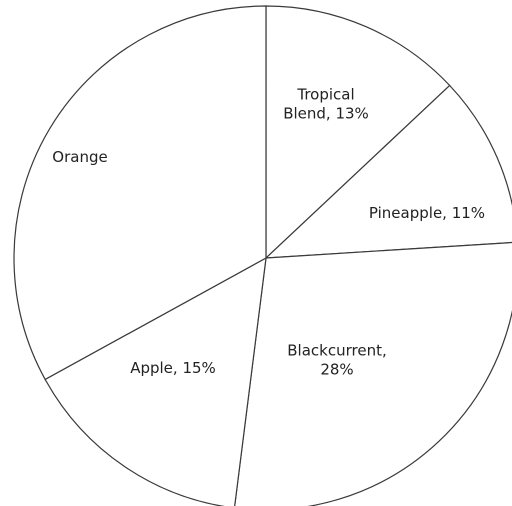  Describe the element at coordinates (326, 104) in the screenshot. I see `slice-label-tropical-blend: Tropical Blend, 13%` at that location.